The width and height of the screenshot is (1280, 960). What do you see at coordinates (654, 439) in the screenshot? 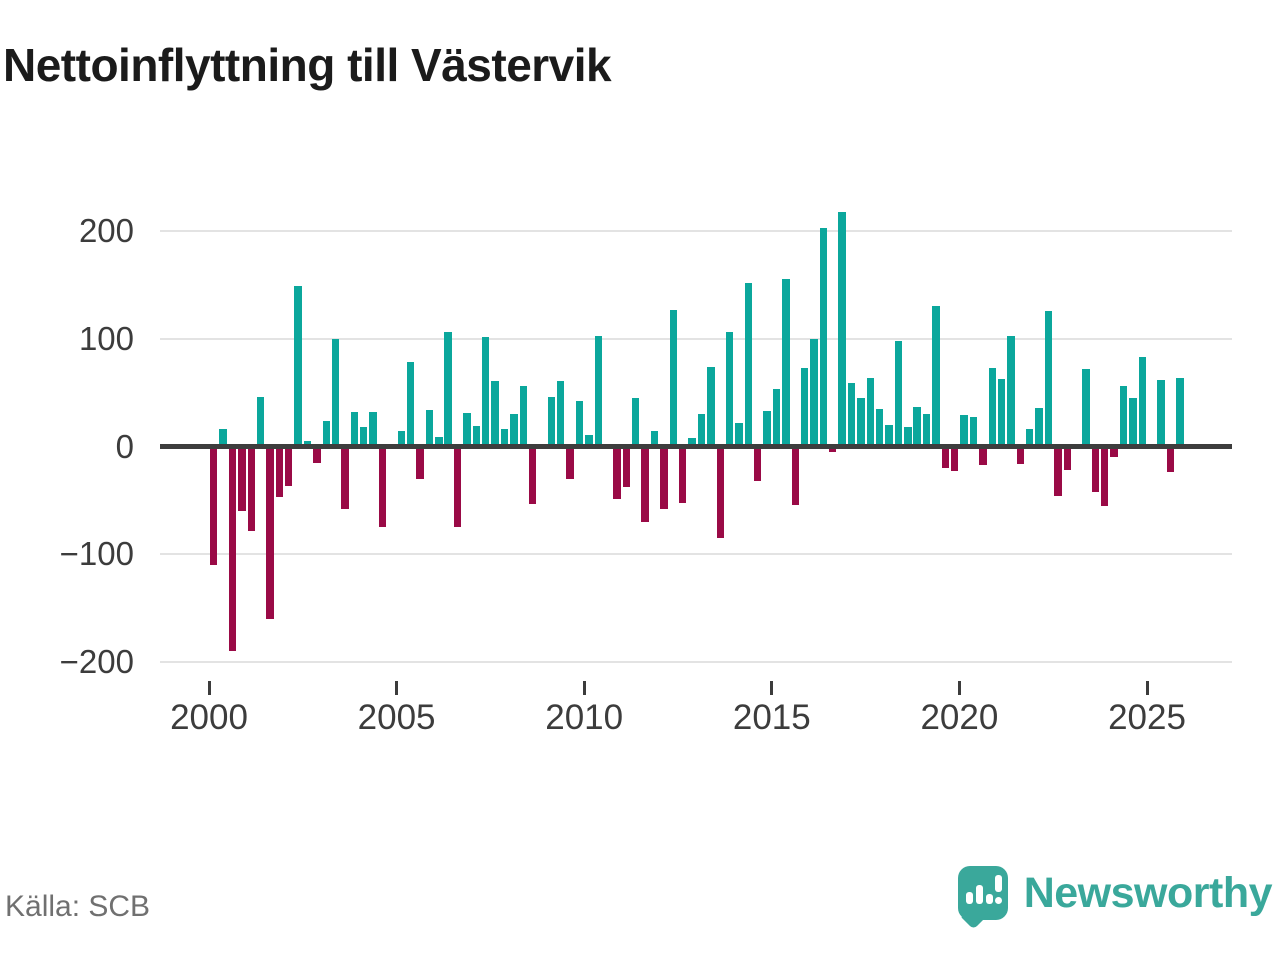
I see `bar-2011Q4` at bounding box center [654, 439].